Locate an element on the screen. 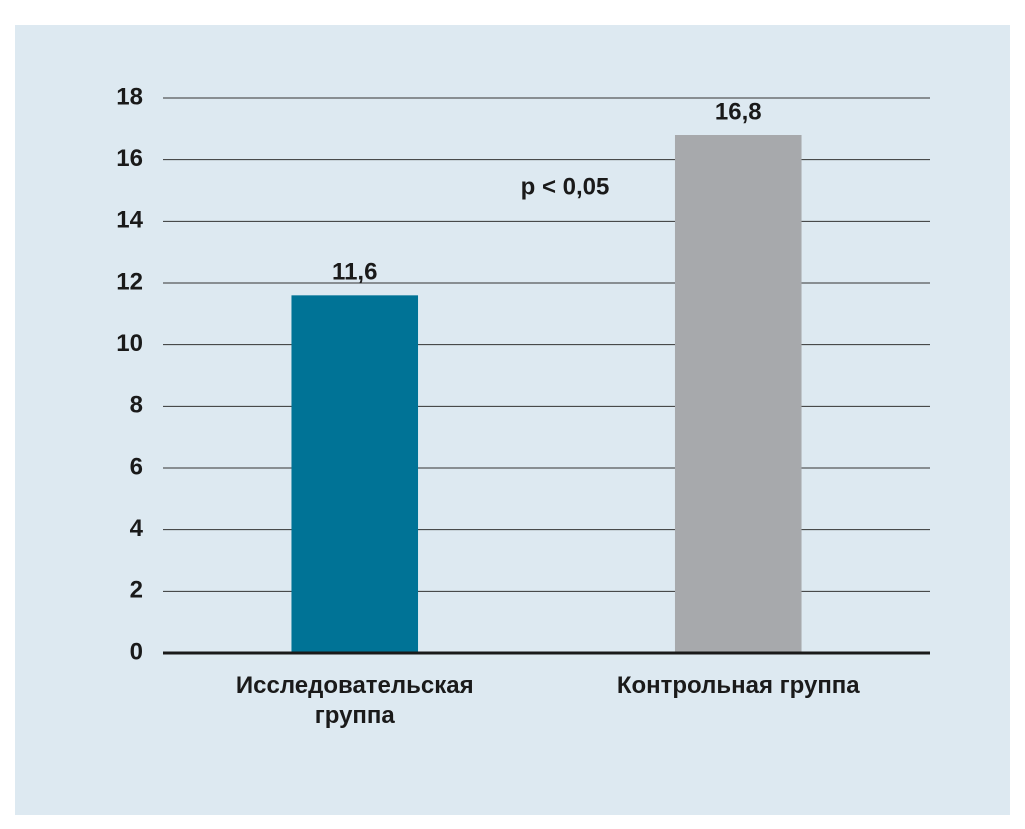  x-tick-label: Исследовательская группа is located at coordinates (354, 700).